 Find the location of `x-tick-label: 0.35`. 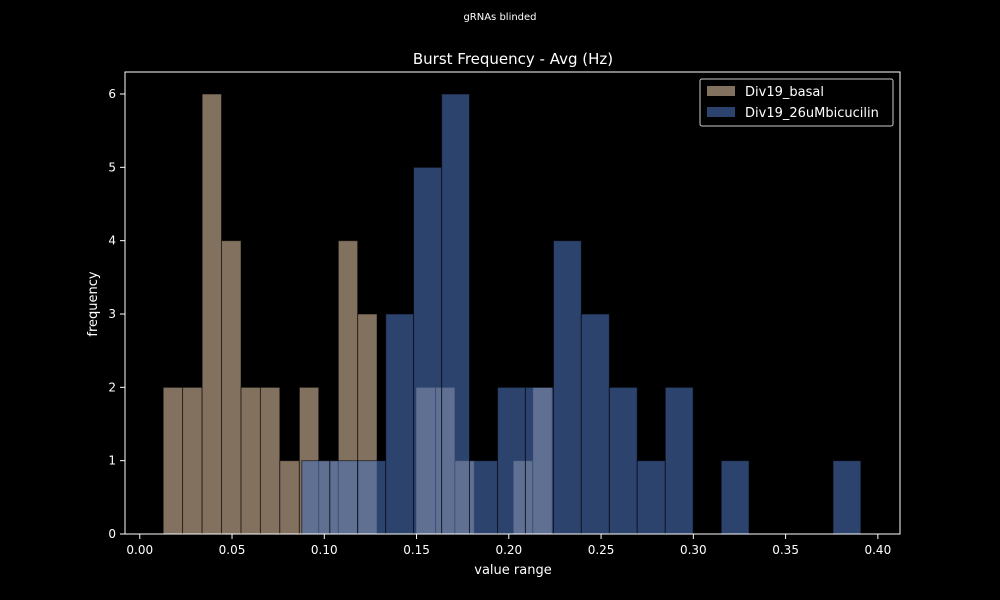

x-tick-label: 0.35 is located at coordinates (785, 550).